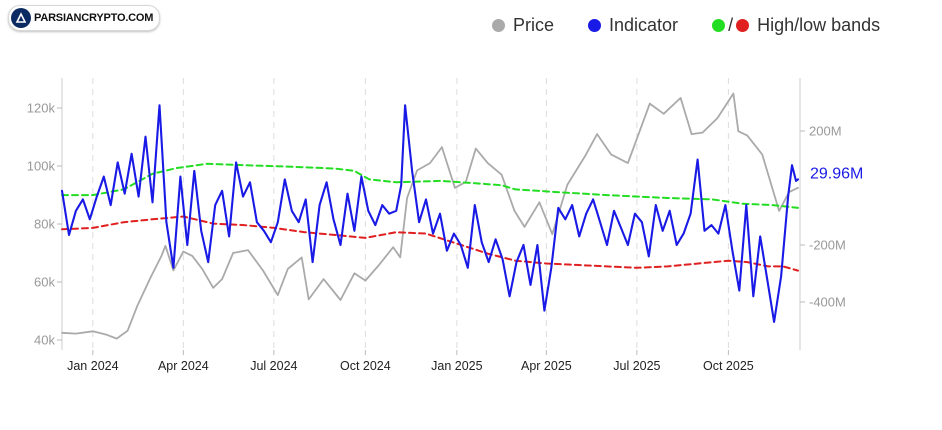 The image size is (942, 430). What do you see at coordinates (827, 302) in the screenshot?
I see `y-right-tick-label-0: -400M` at bounding box center [827, 302].